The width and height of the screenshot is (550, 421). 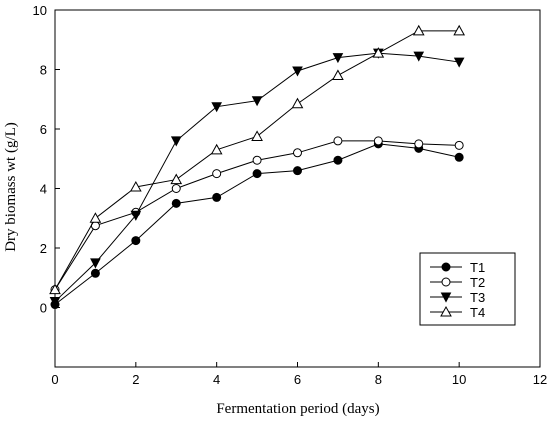 What do you see at coordinates (477, 282) in the screenshot?
I see `legend-label: T2` at bounding box center [477, 282].